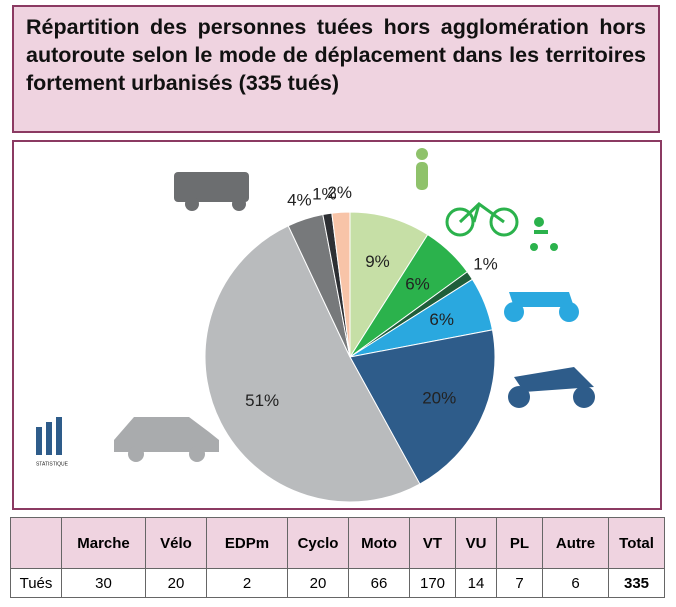 This screenshot has width=676, height=607. Describe the element at coordinates (262, 400) in the screenshot. I see `slice-label: 51%` at that location.